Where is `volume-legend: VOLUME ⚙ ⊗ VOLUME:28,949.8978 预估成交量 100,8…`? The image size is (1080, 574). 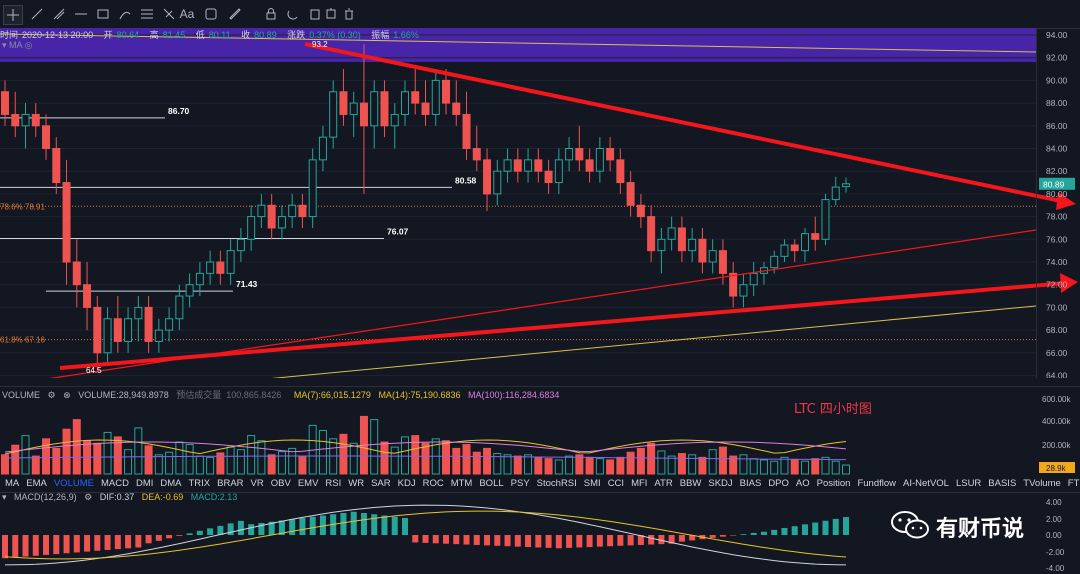
volume-legend: VOLUME ⚙ ⊗ VOLUME:28,949.8978 预估成交量 100,8… is located at coordinates (283, 394).